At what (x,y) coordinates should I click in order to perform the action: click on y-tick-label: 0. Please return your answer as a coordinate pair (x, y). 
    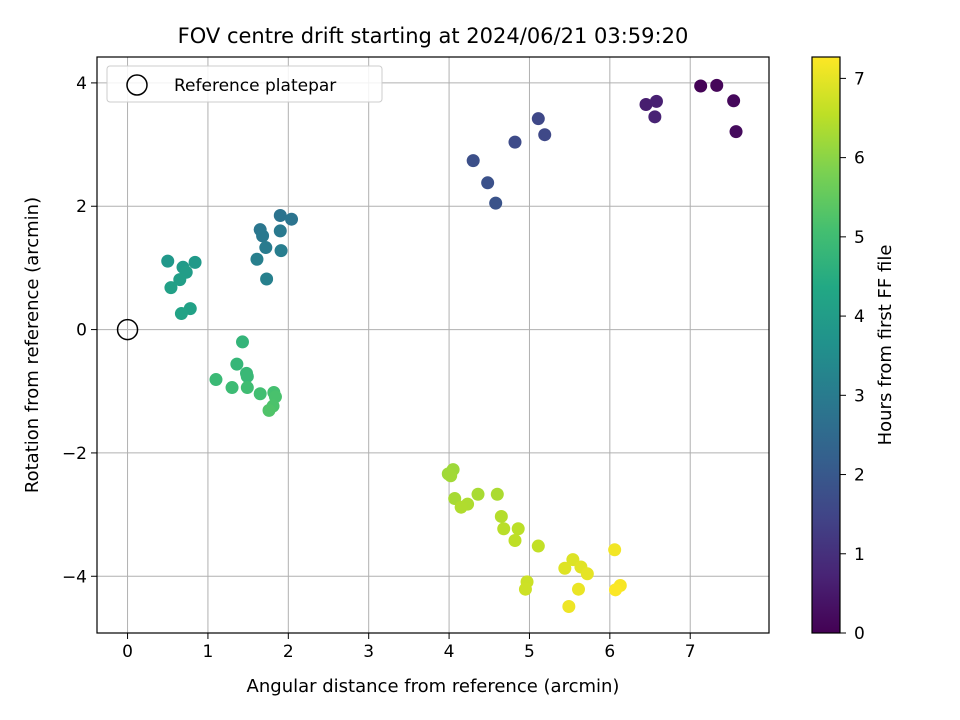
    Looking at the image, I should click on (81, 331).